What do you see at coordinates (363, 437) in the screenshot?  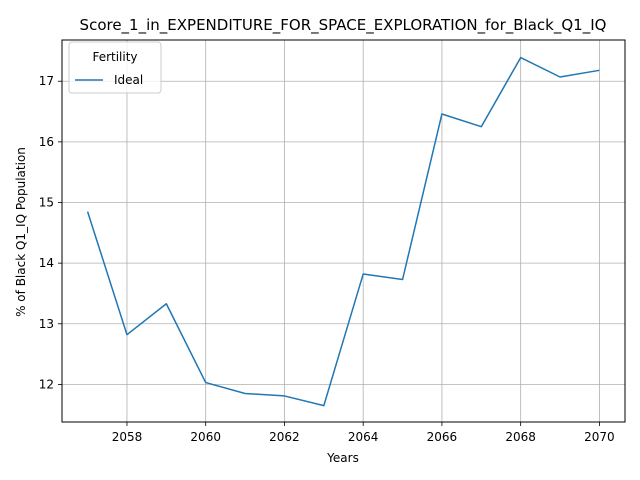 I see `x-tick-label: 2064` at bounding box center [363, 437].